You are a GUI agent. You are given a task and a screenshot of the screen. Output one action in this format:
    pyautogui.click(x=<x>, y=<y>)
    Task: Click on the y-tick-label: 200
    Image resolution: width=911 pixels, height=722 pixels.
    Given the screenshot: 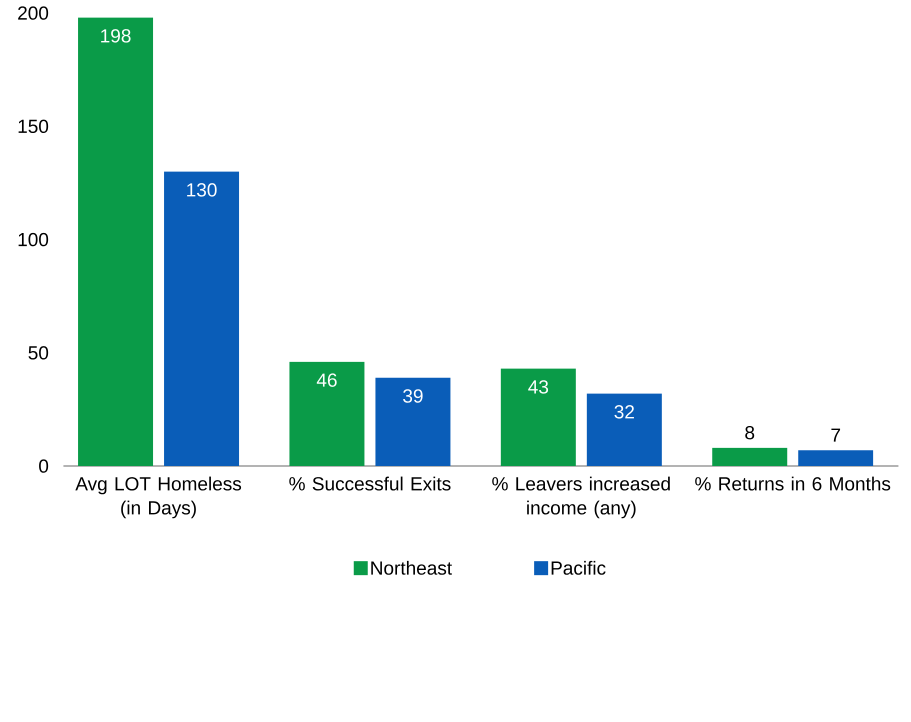 What is the action you would take?
    pyautogui.click(x=33, y=13)
    